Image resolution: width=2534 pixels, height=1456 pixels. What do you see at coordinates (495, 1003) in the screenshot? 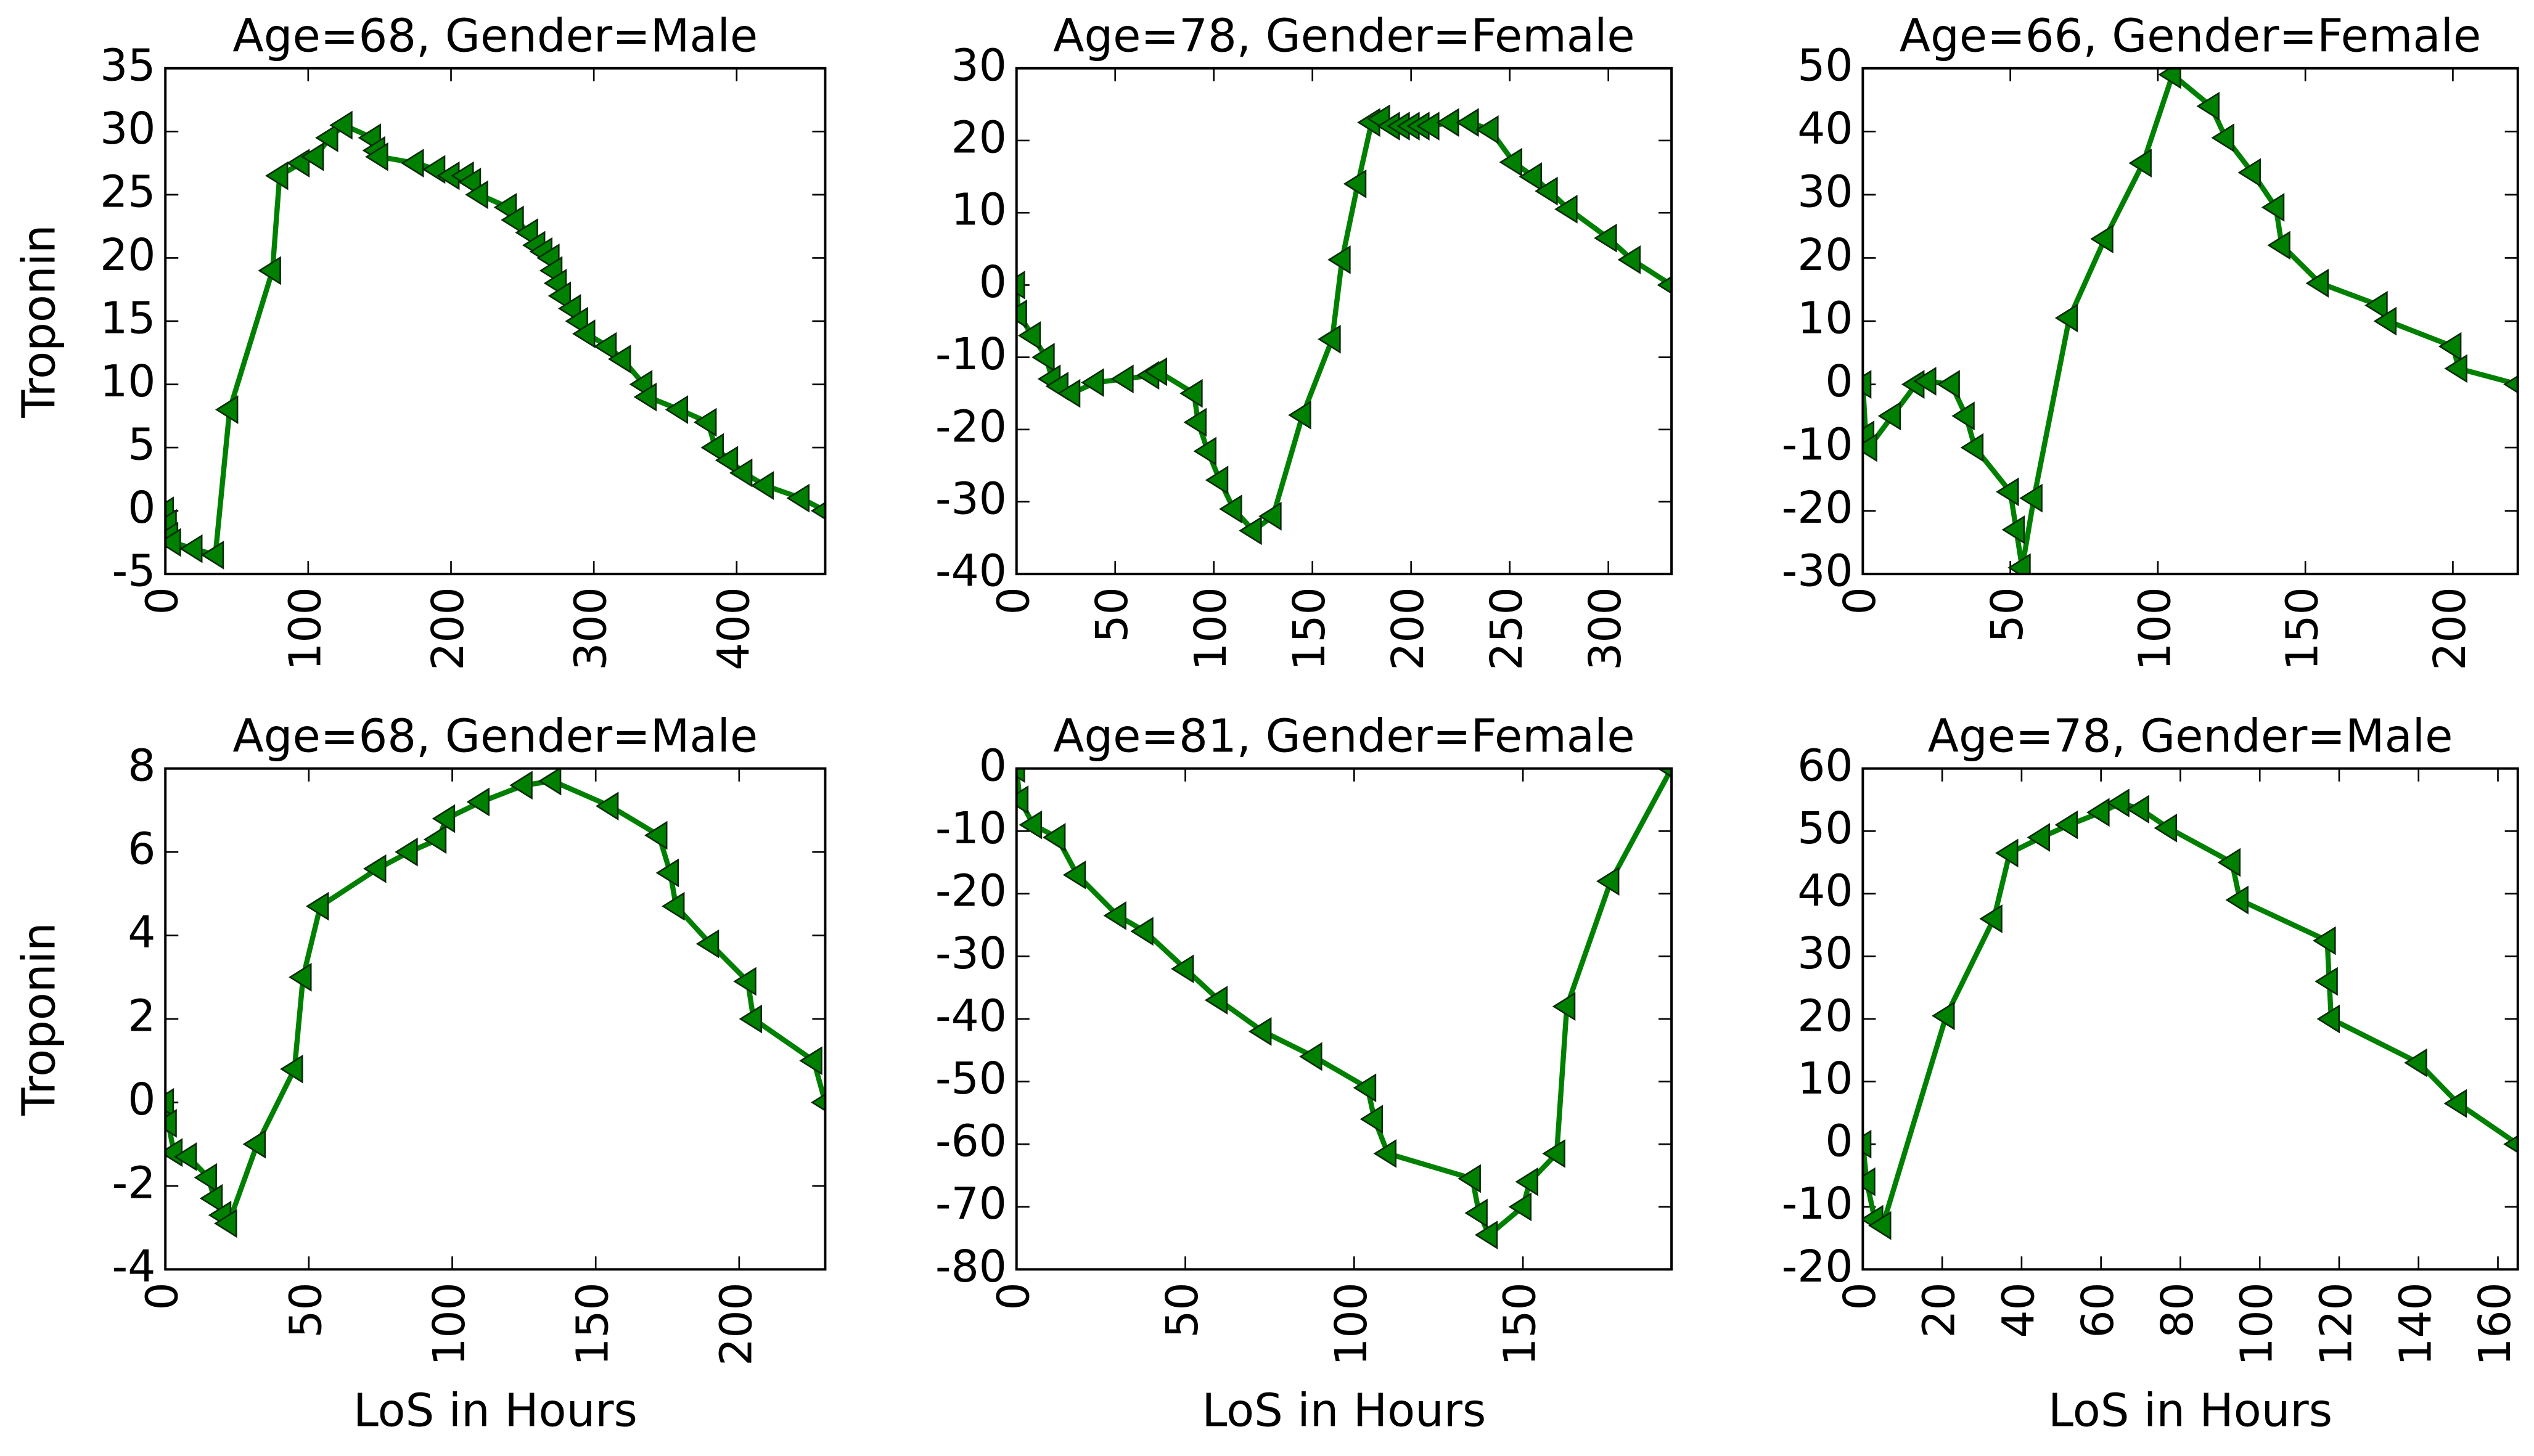
I see `plot-area` at bounding box center [495, 1003].